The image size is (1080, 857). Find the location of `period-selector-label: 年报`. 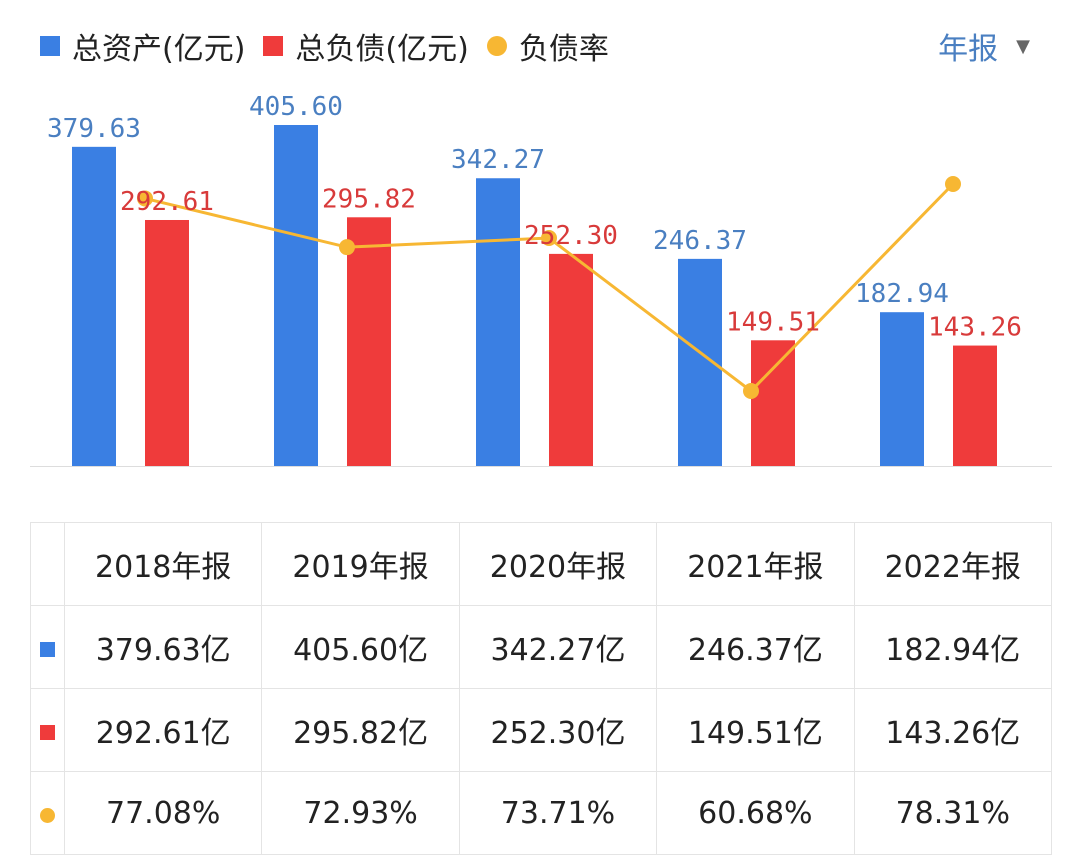

period-selector-label: 年报 is located at coordinates (968, 49).